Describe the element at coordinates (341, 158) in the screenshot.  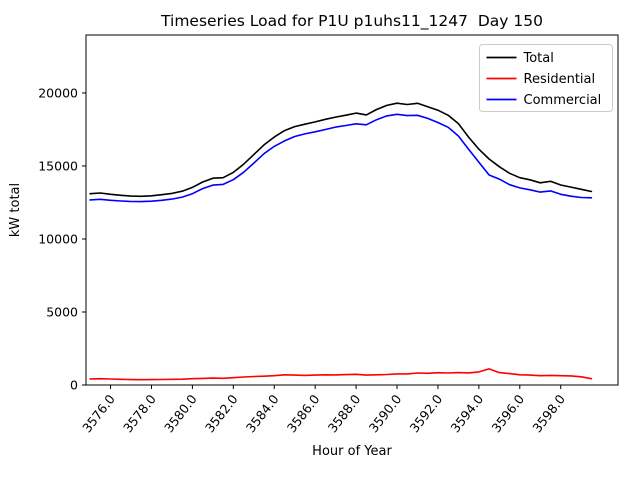
I see `series-line-commercial` at that location.